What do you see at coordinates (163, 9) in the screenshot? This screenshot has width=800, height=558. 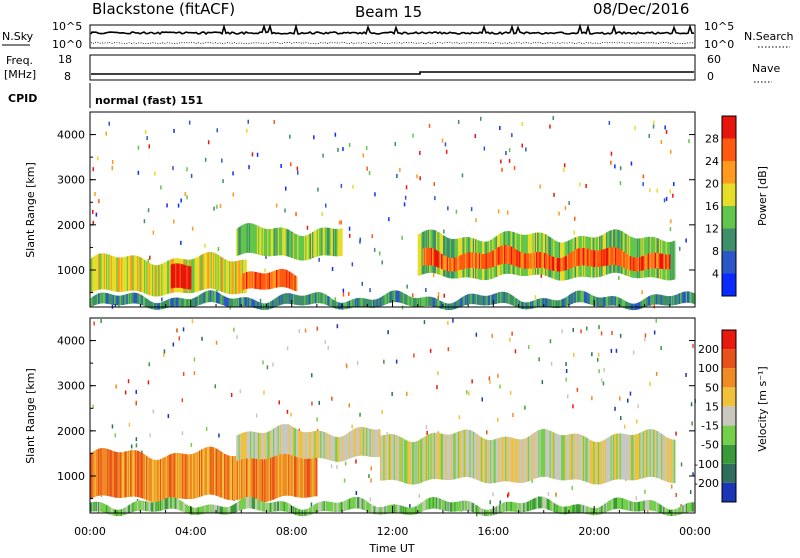 I see `station-title: Blackstone (fitACF)` at bounding box center [163, 9].